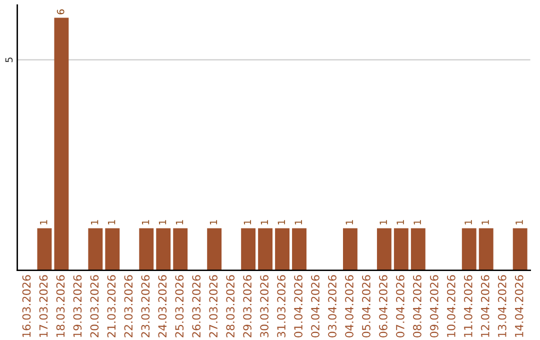 This screenshot has height=340, width=540. I want to click on x-tick-label: 31.03.2026, so click(281, 306).